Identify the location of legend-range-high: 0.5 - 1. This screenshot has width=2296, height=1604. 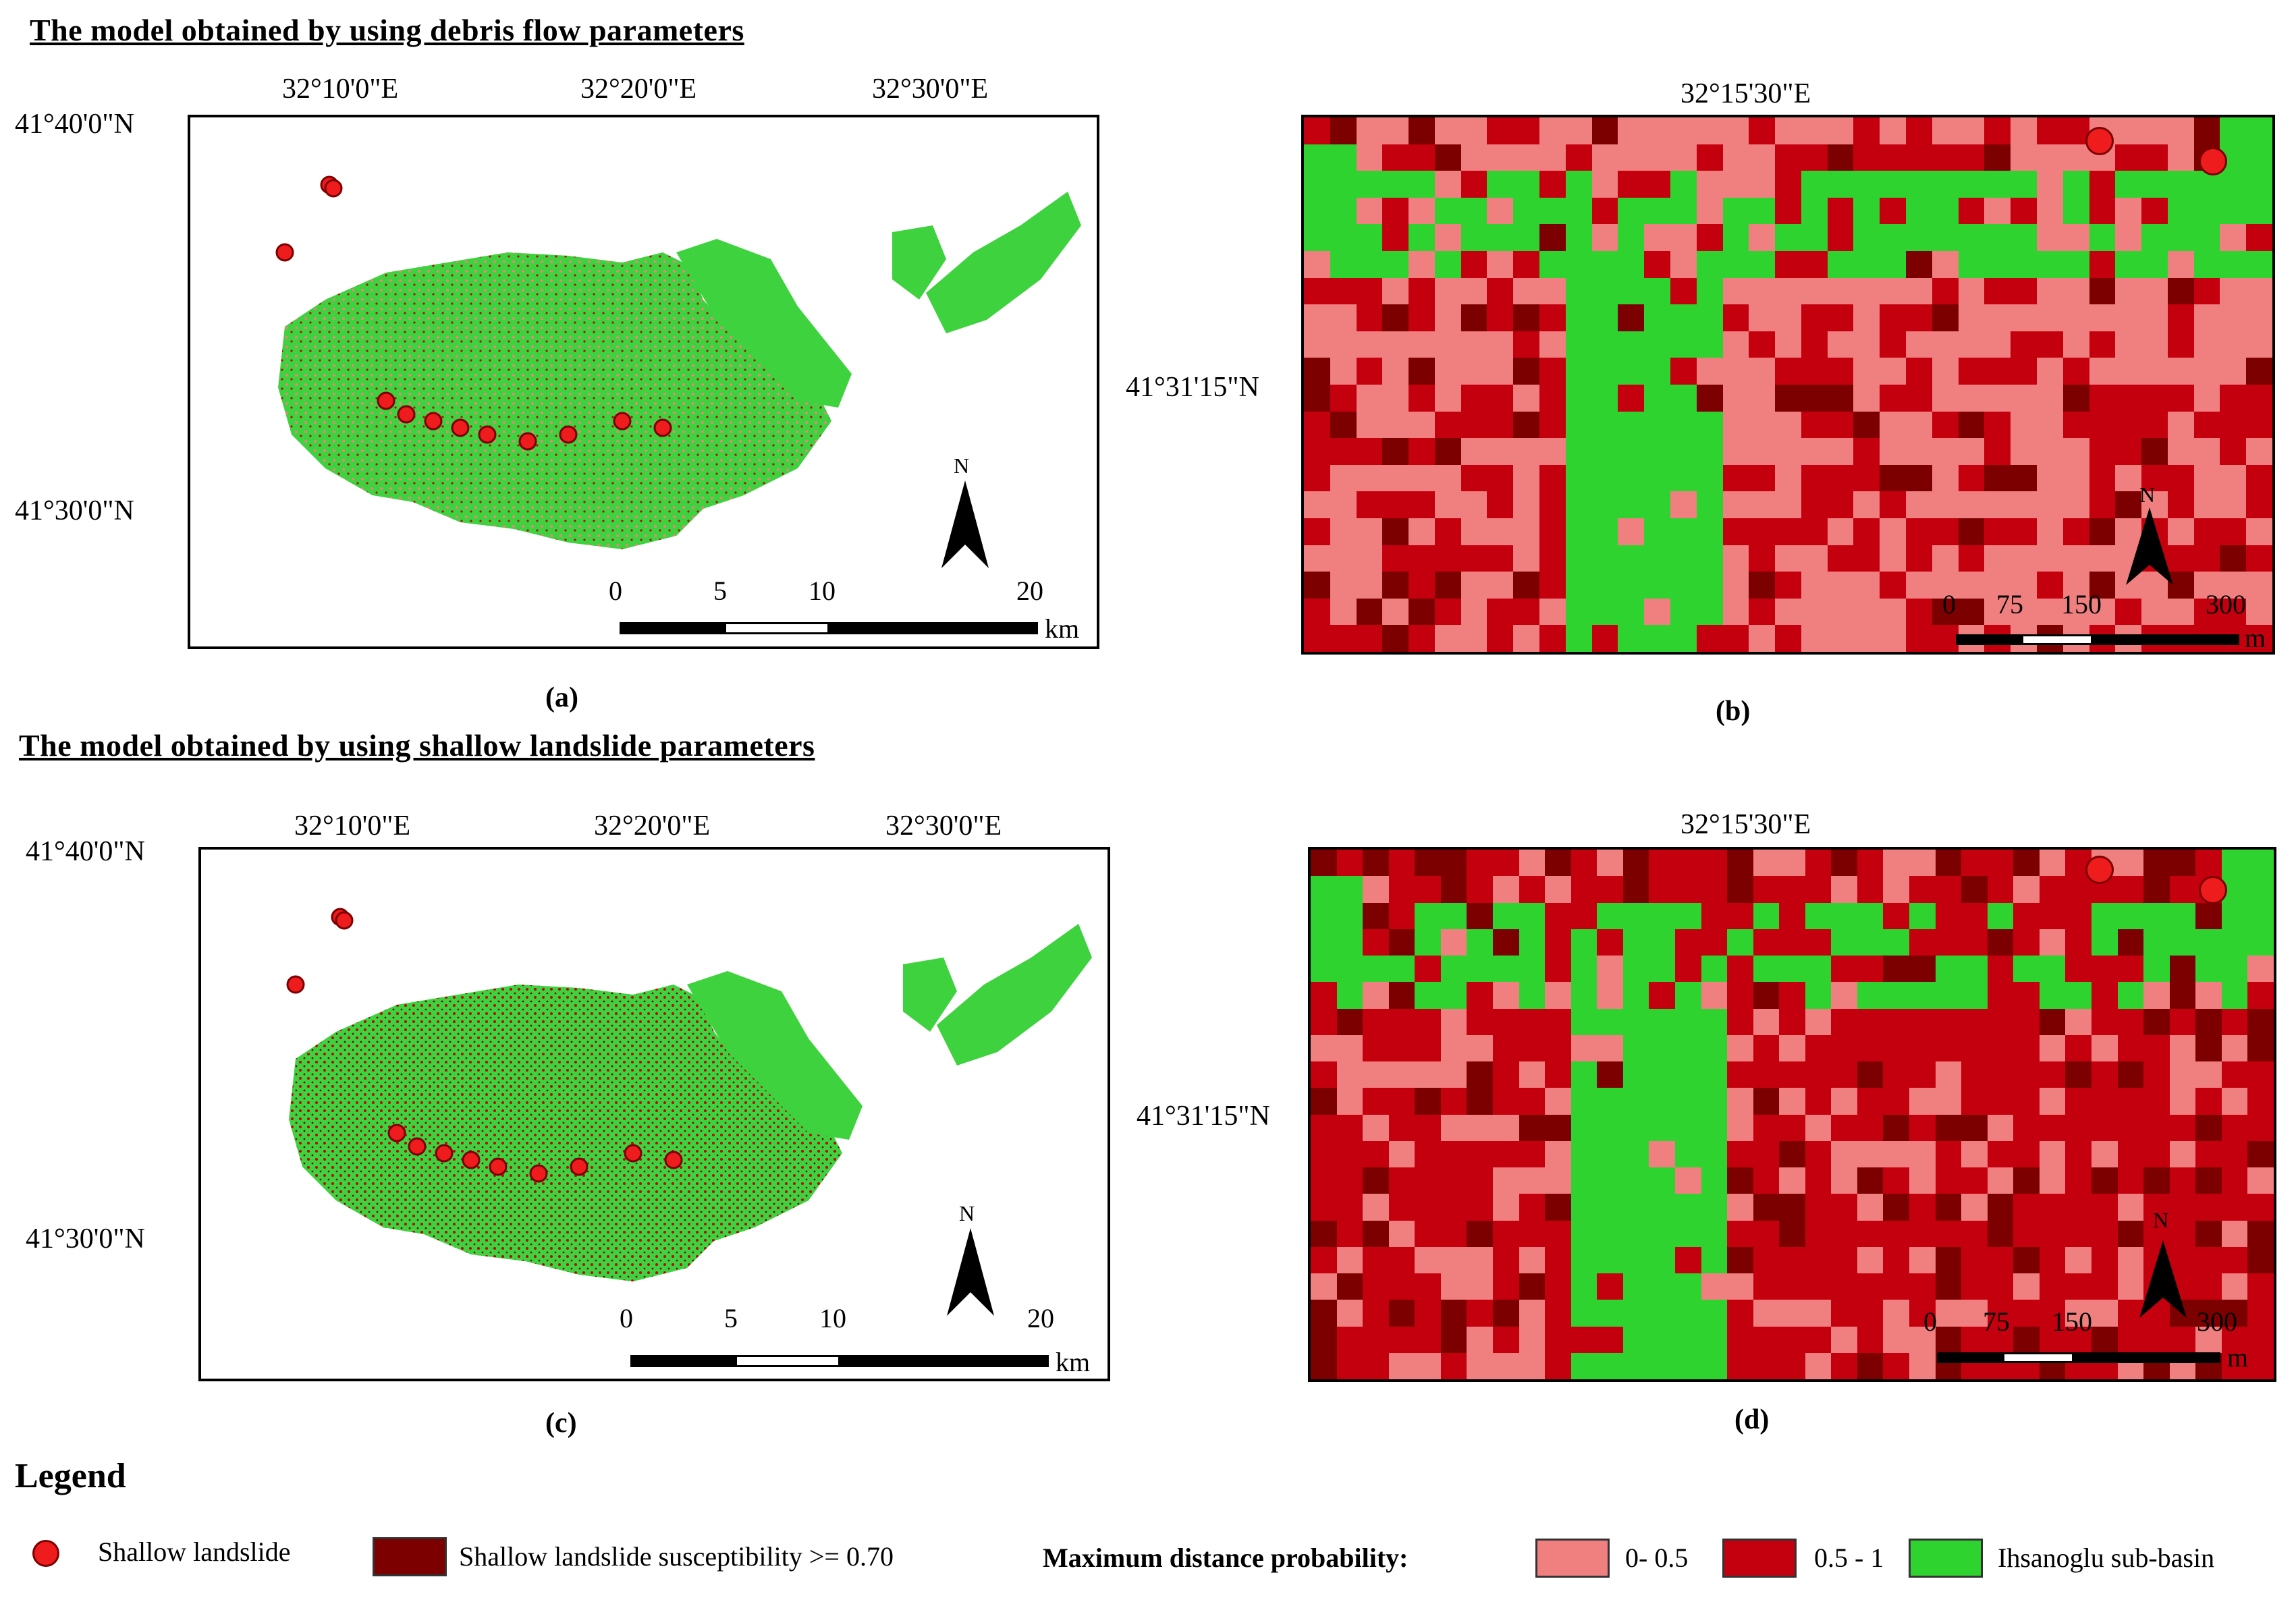
(1849, 1558).